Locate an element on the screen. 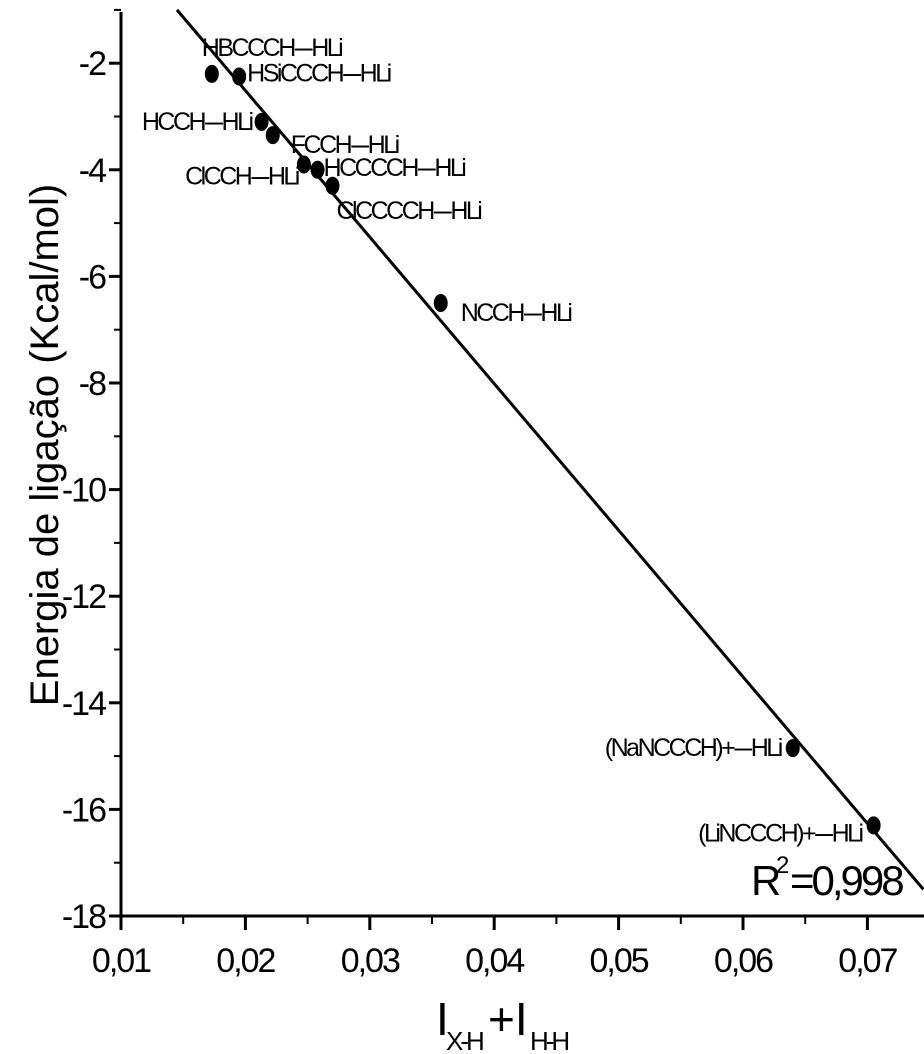 This screenshot has width=924, height=1054. point-label: HSiCCCH---HLi is located at coordinates (318, 74).